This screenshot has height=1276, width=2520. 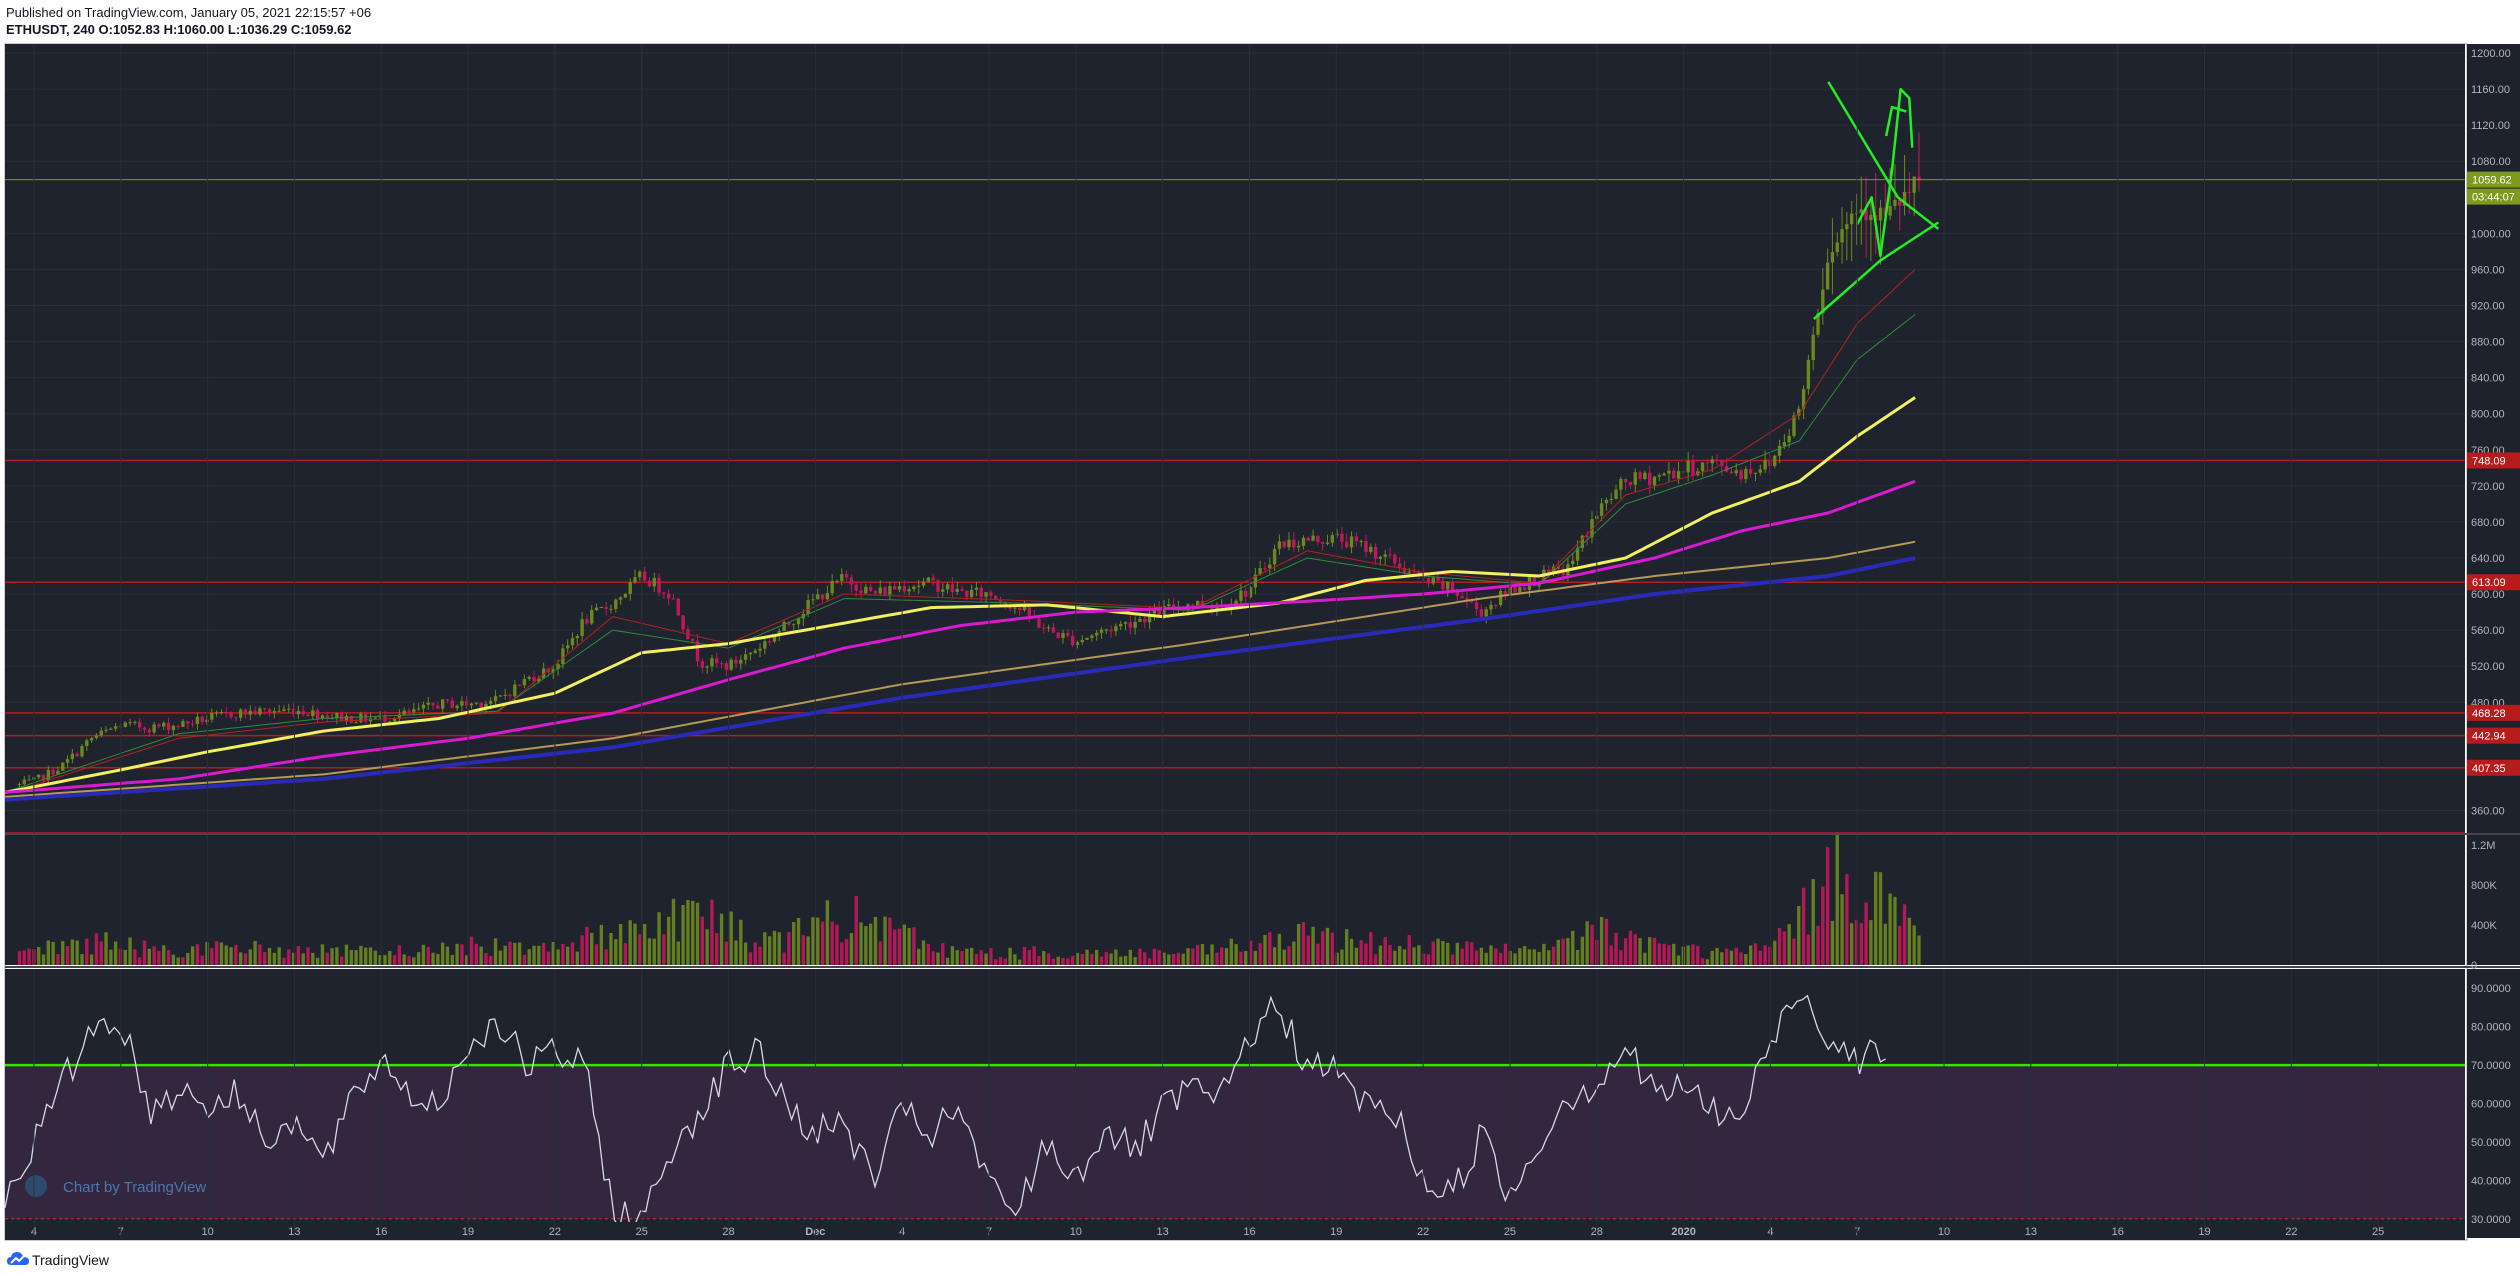 I want to click on volume-pane-bg, so click(x=1235, y=900).